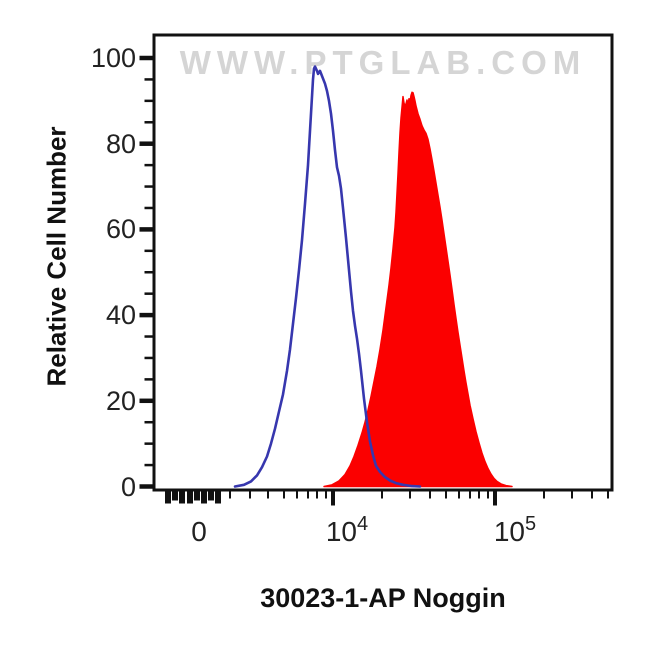  Describe the element at coordinates (128, 486) in the screenshot. I see `y-tick-label: 0` at that location.